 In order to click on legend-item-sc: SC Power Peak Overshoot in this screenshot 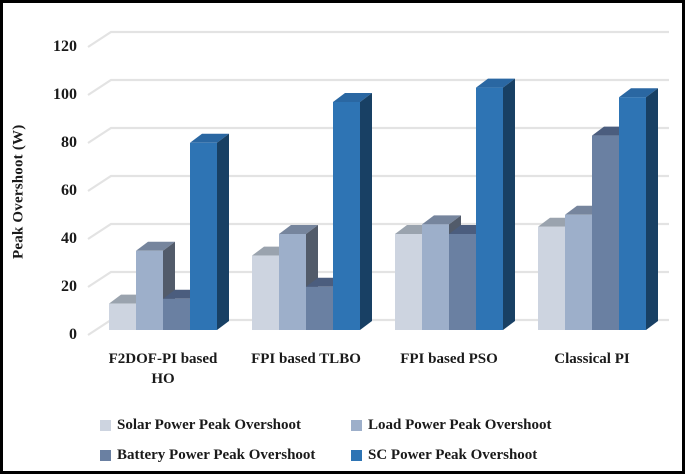, I will do `click(444, 455)`.